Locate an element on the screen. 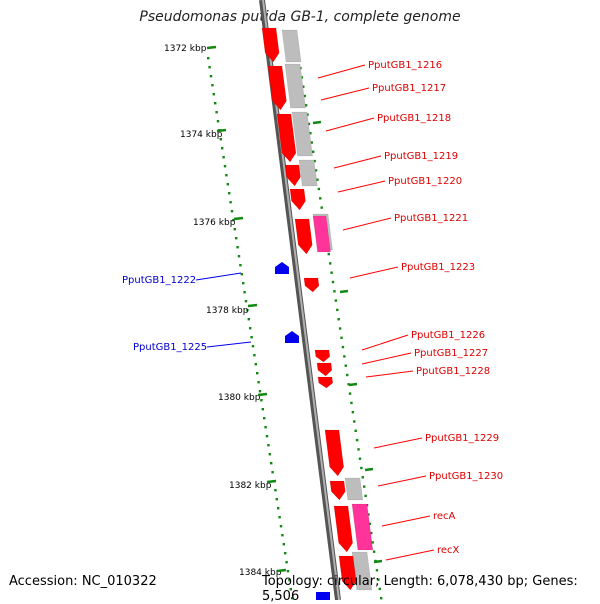  forward-gene-label: recA is located at coordinates (444, 516).